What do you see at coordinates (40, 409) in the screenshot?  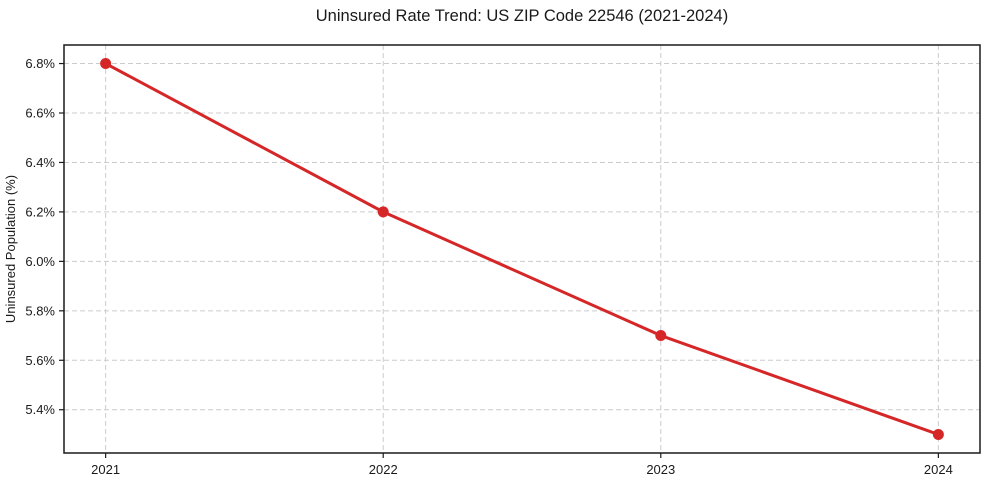 I see `y-tick-label: 5.4%` at bounding box center [40, 409].